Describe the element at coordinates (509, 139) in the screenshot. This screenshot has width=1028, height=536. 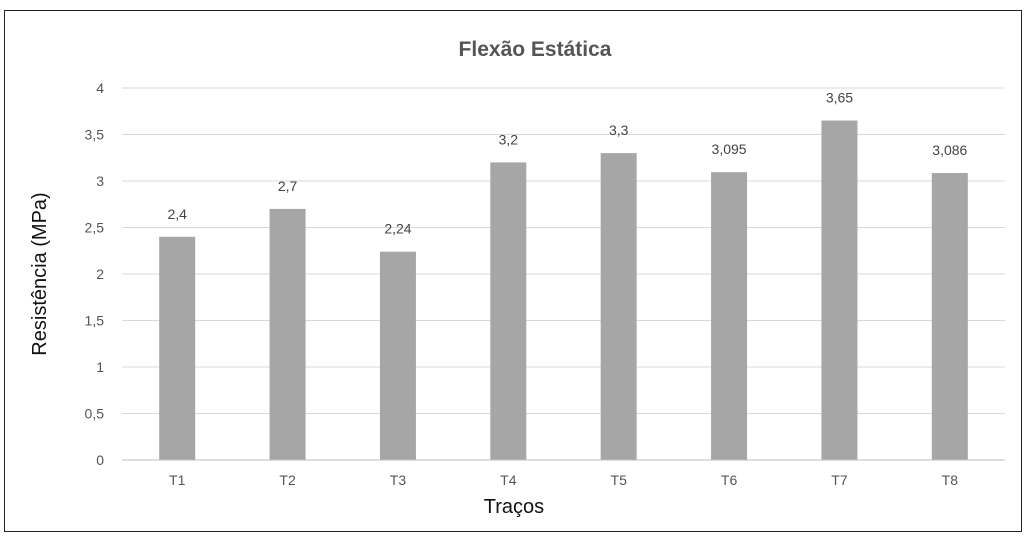
I see `data-label-t4: 3,2` at that location.